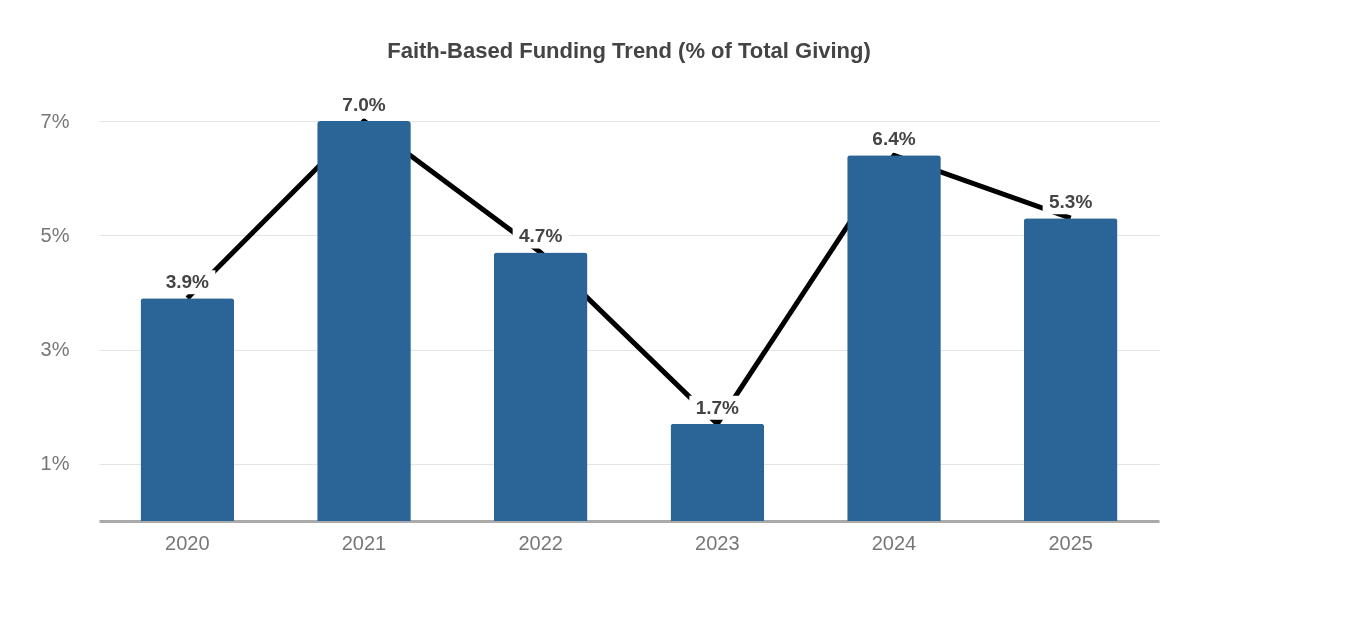 The image size is (1372, 626). I want to click on x-tick-label: 2022, so click(540, 542).